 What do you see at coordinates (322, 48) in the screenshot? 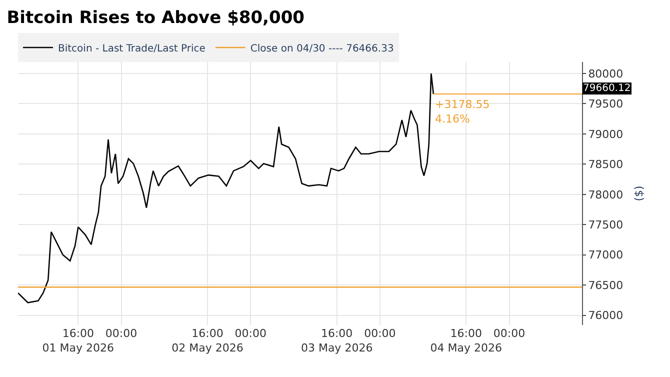
I see `legend-label: Close on 04/30 ---- 76466.33` at bounding box center [322, 48].